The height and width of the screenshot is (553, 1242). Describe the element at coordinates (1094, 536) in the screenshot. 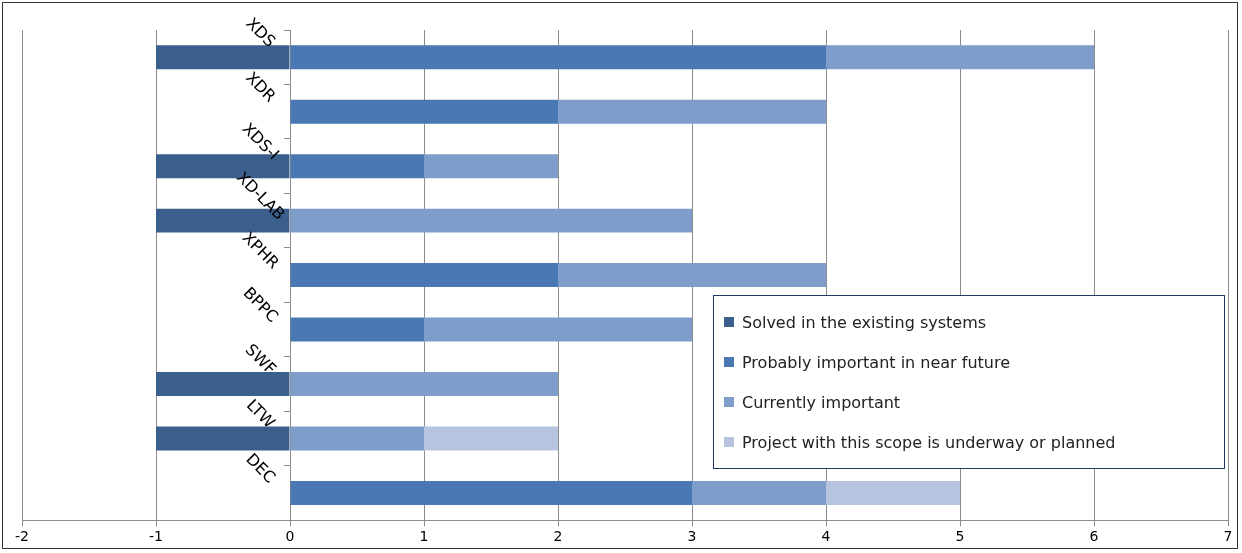

I see `x-tick-label: 6` at that location.